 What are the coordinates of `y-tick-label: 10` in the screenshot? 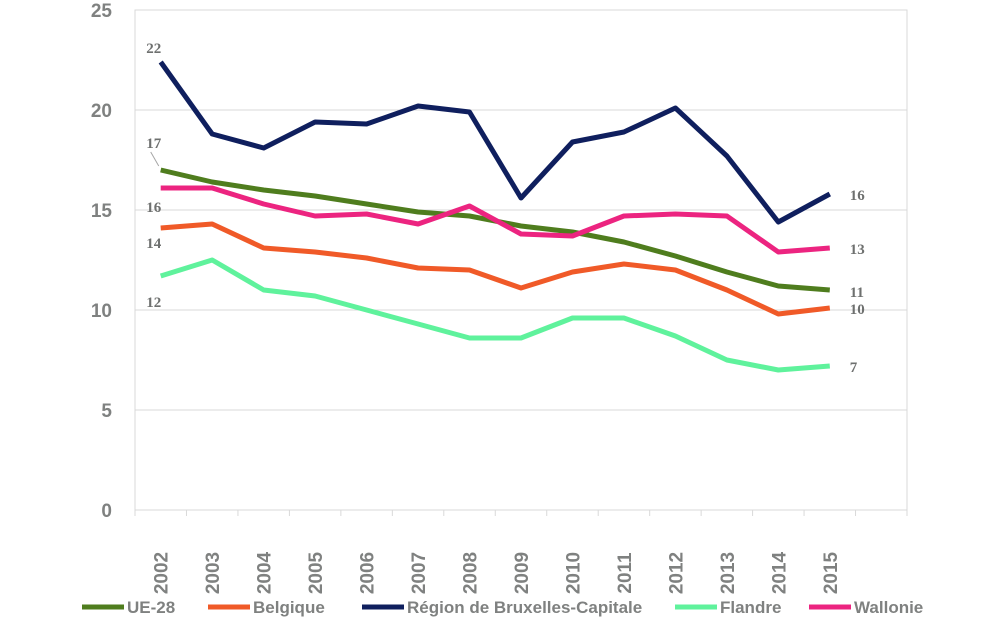 It's located at (101, 311).